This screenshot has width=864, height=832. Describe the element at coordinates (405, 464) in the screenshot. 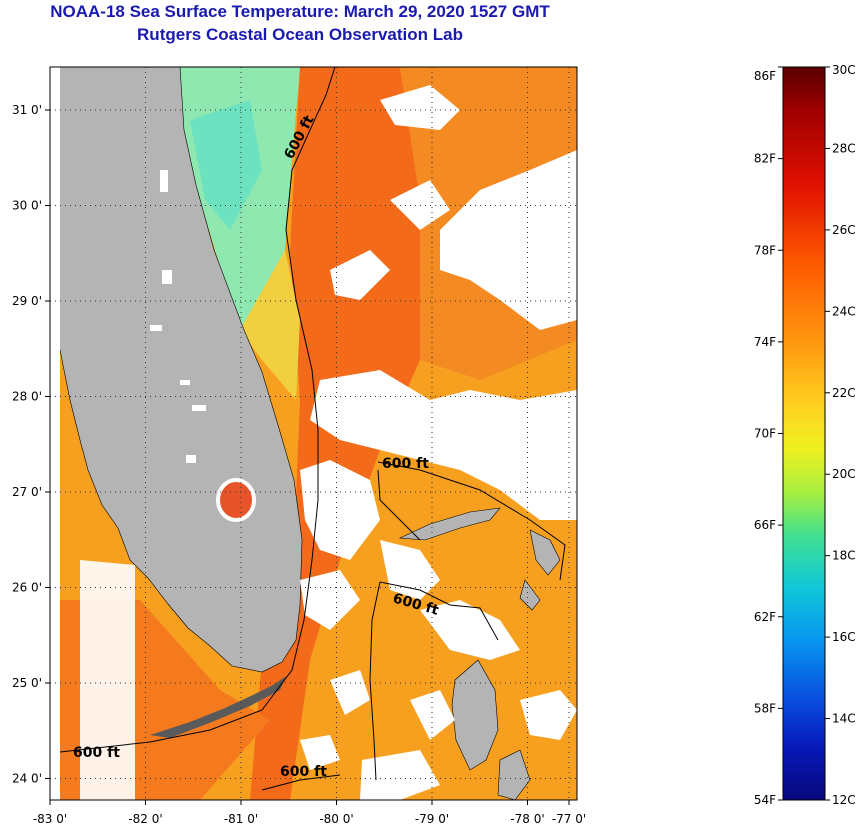

I see `contour-label-bahamas-north: 600 ft` at that location.